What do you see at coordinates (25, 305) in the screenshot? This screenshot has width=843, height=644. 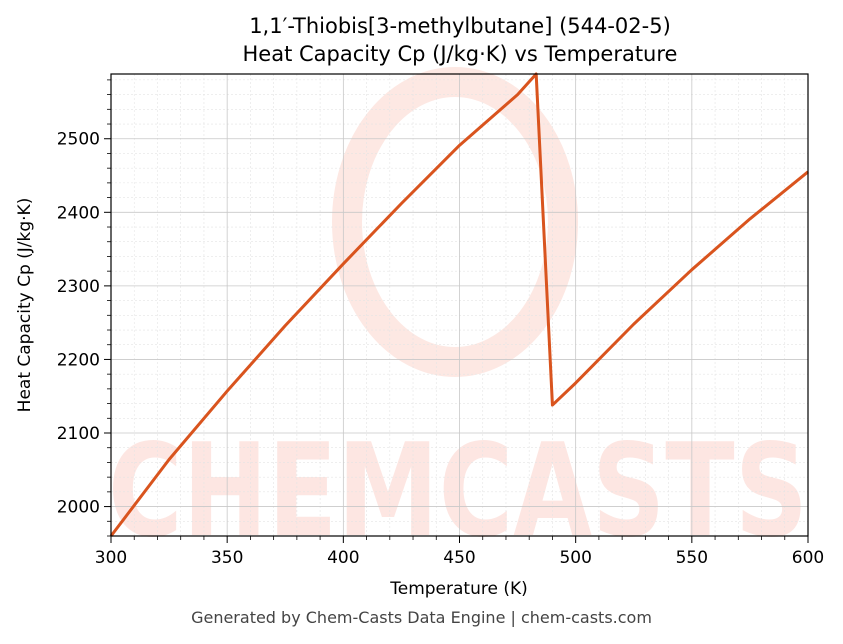 I see `y-axis-label: Heat Capacity Cp (J/kg·K)` at bounding box center [25, 305].